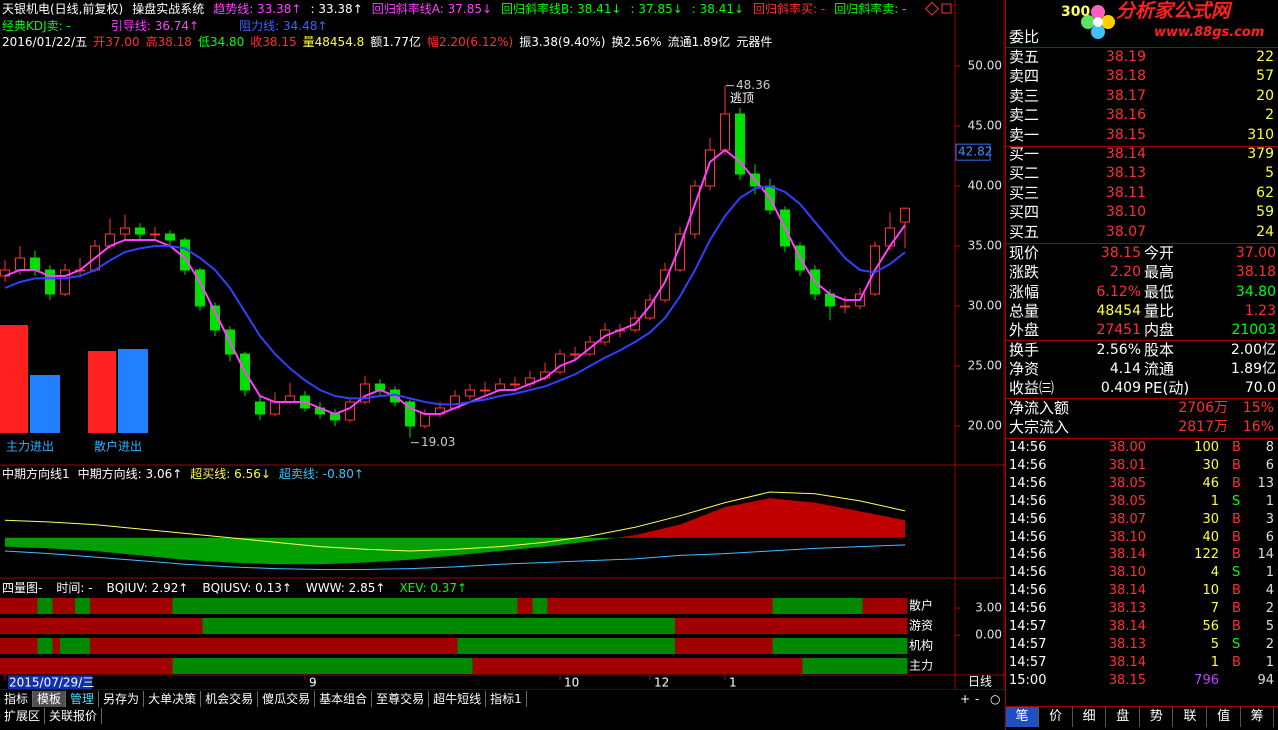  Describe the element at coordinates (118, 446) in the screenshot. I see `flow-label: 散户进出` at that location.